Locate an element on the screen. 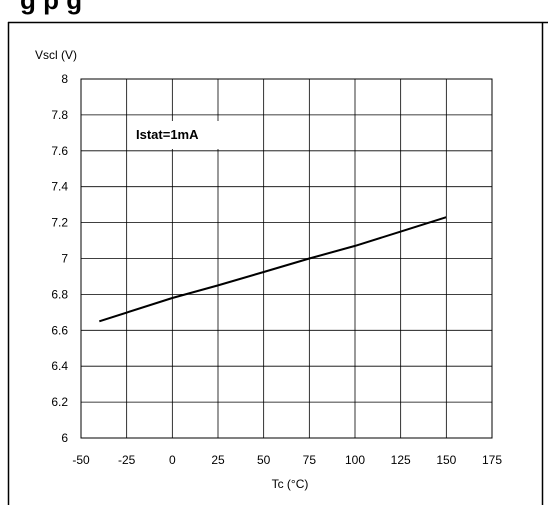 The image size is (548, 510). y-tick-label: 8 is located at coordinates (64, 79).